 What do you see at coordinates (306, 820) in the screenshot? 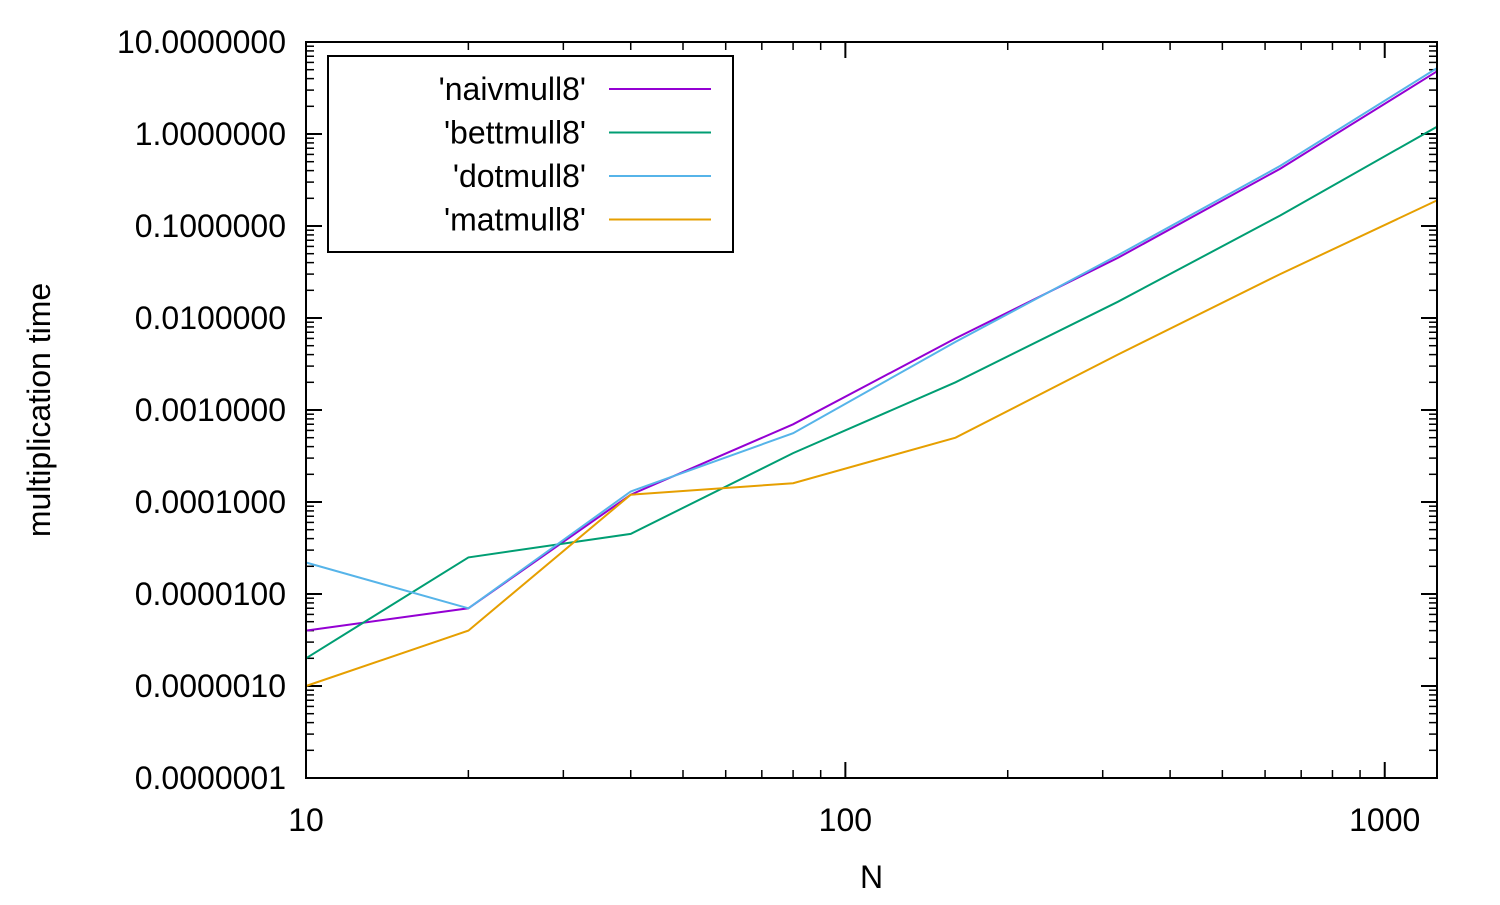
I see `x-tick-label: 10` at bounding box center [306, 820].